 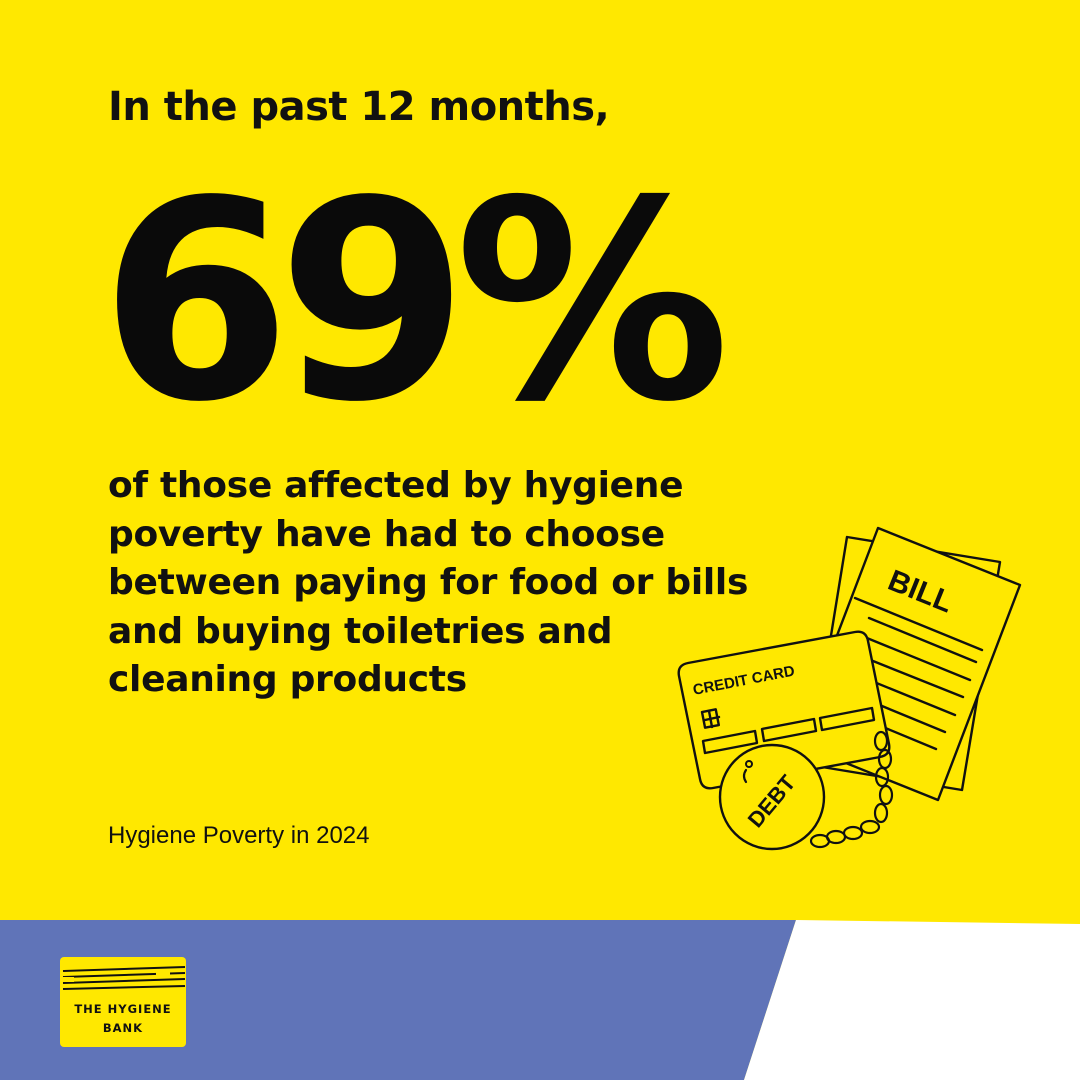 I want to click on intro-text: In the past 12 months,, so click(x=359, y=107).